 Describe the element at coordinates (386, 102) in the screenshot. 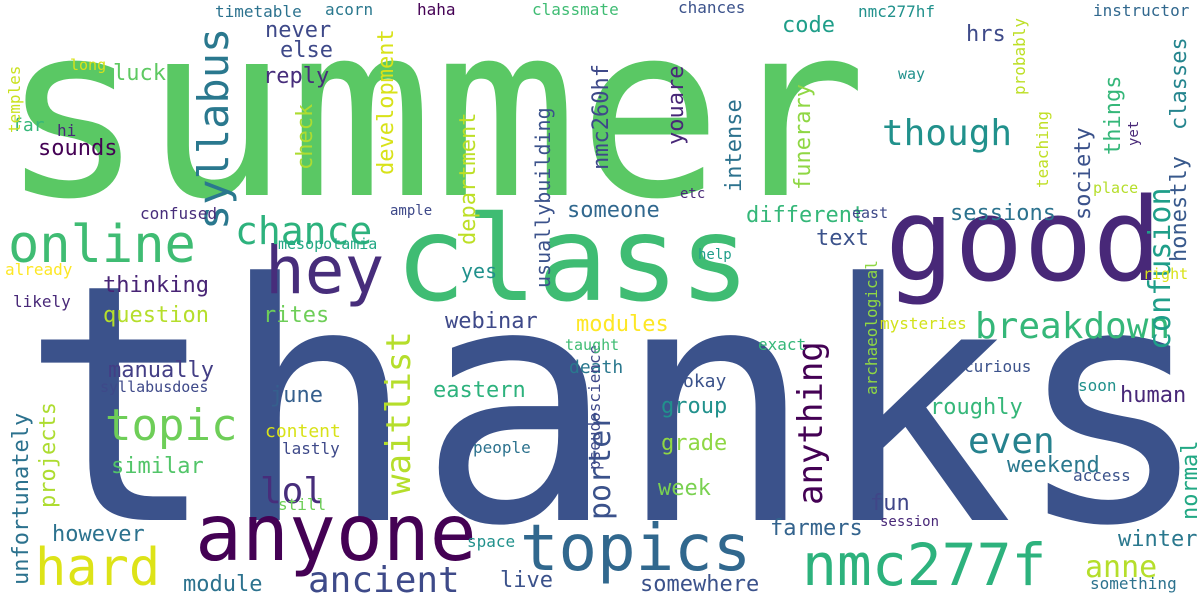

I see `word-development: development` at that location.